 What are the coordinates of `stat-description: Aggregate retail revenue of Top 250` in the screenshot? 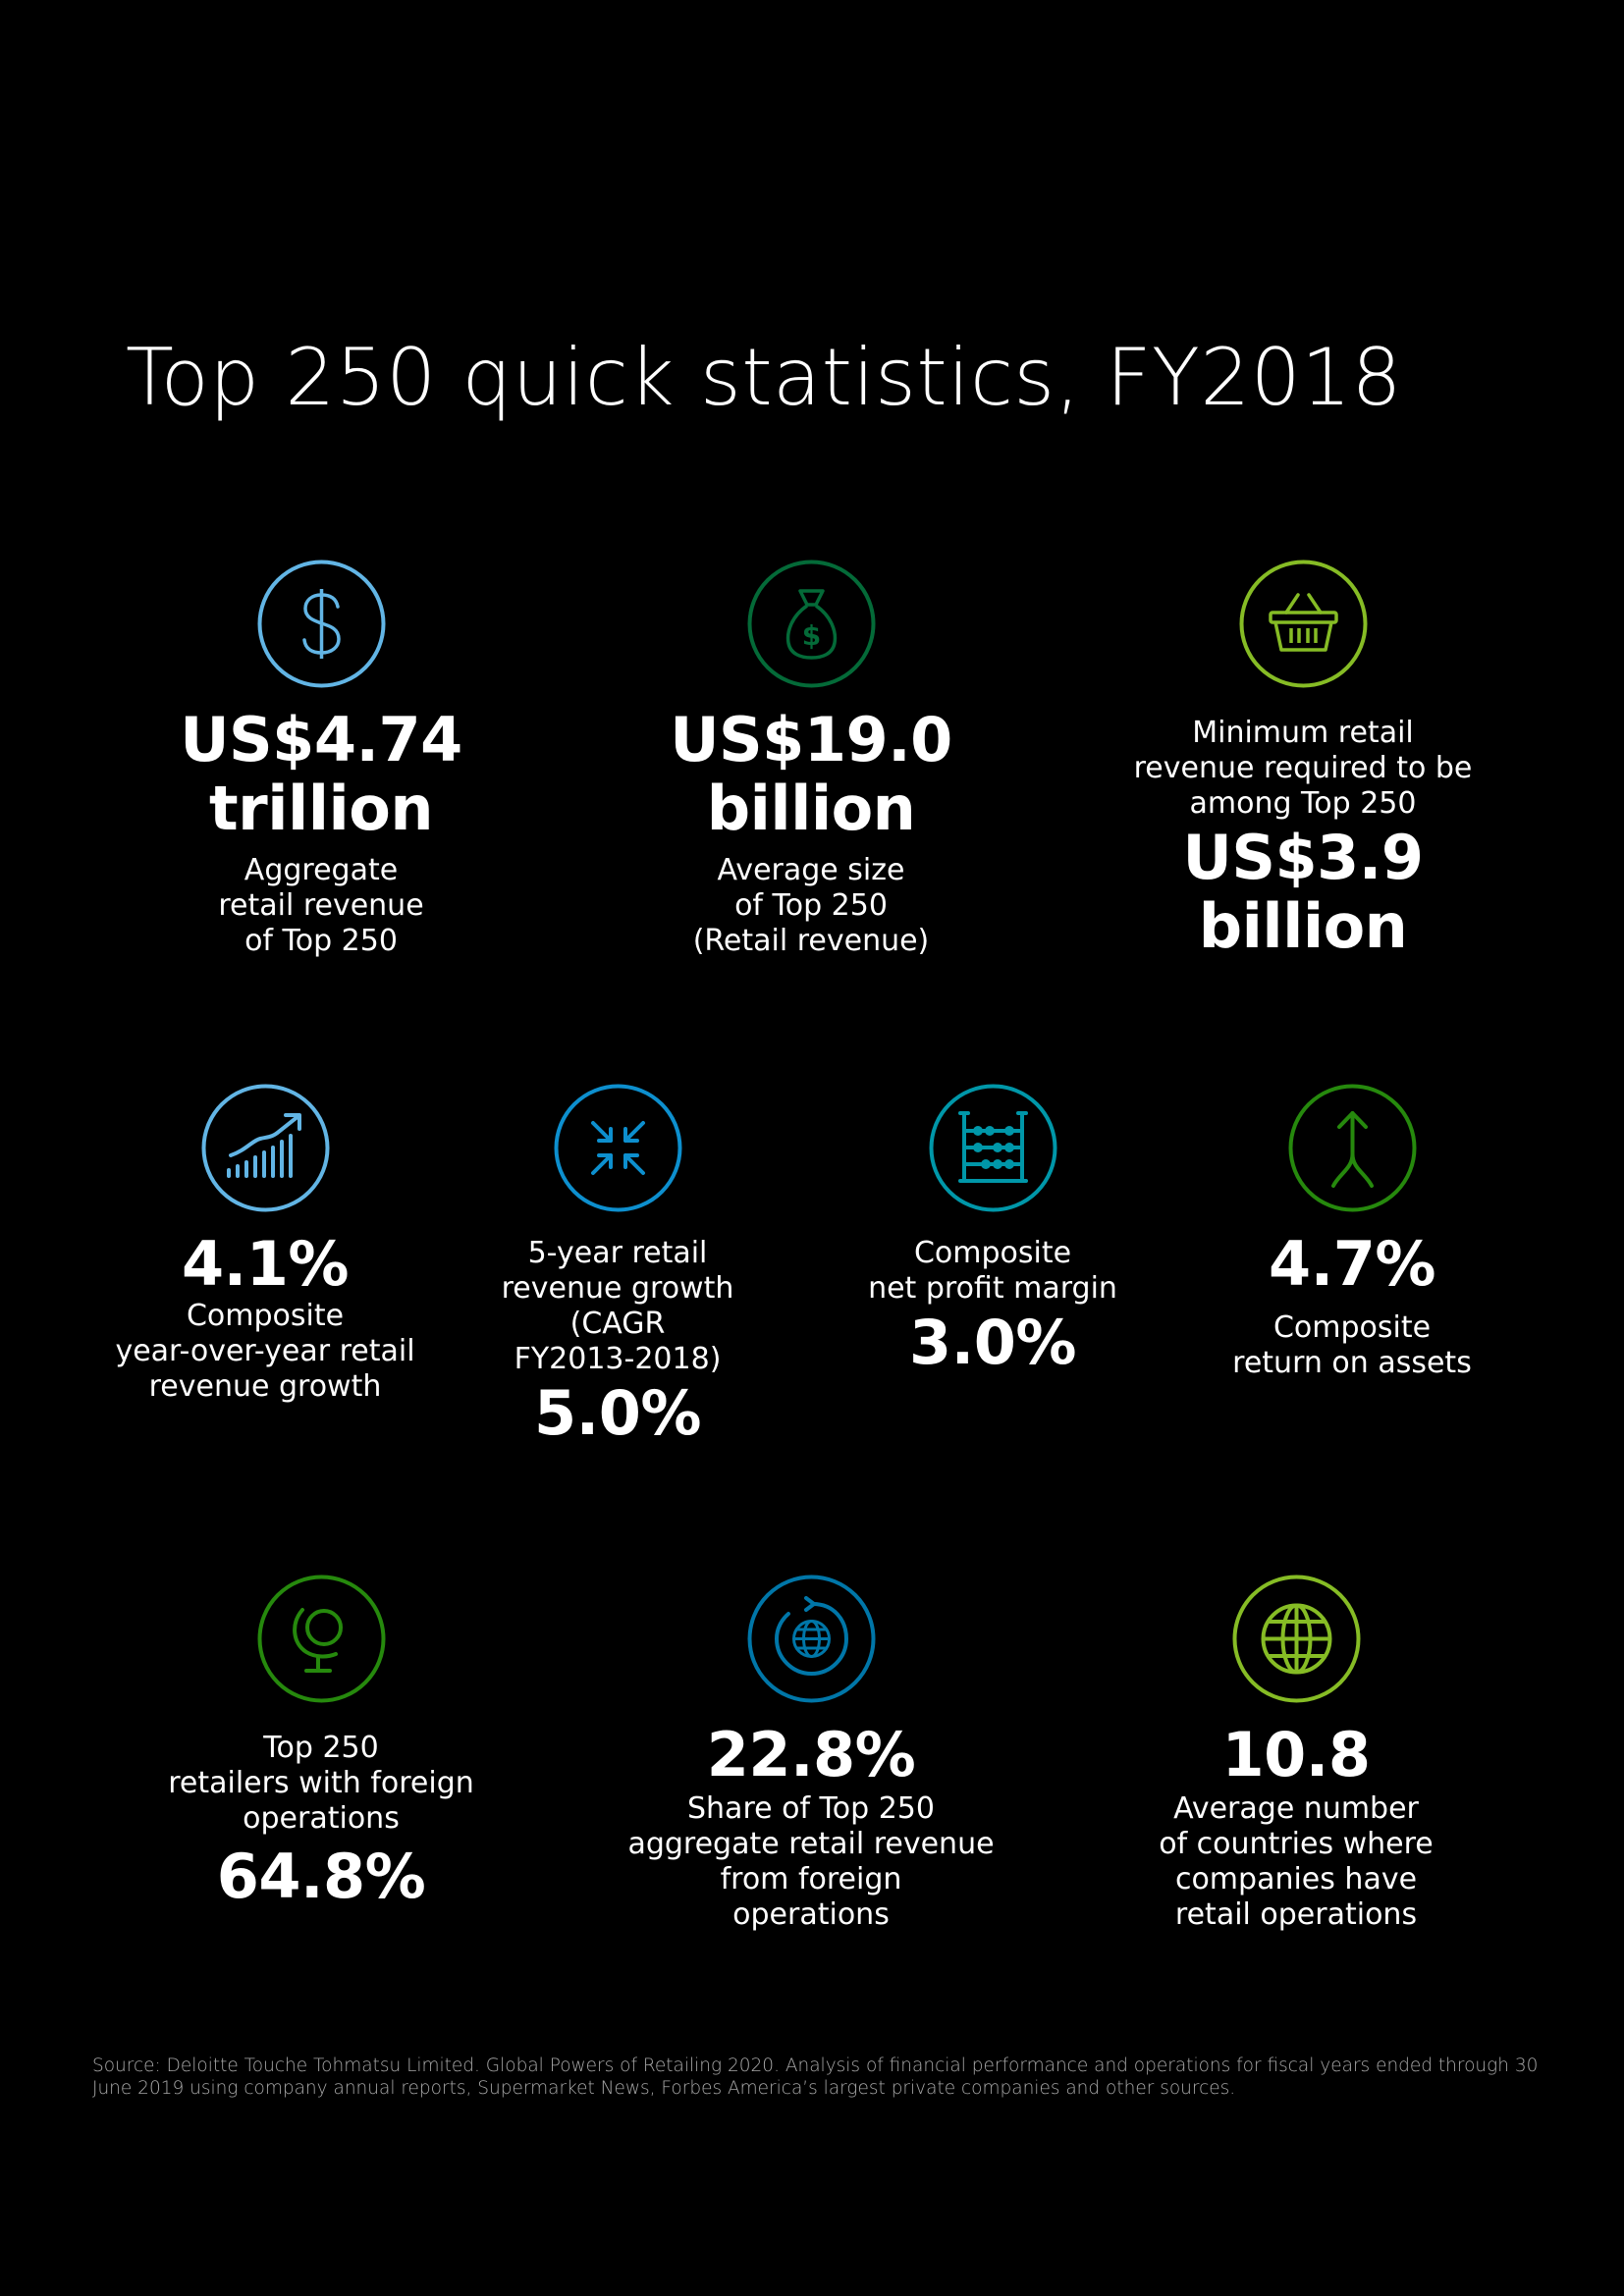 It's located at (321, 905).